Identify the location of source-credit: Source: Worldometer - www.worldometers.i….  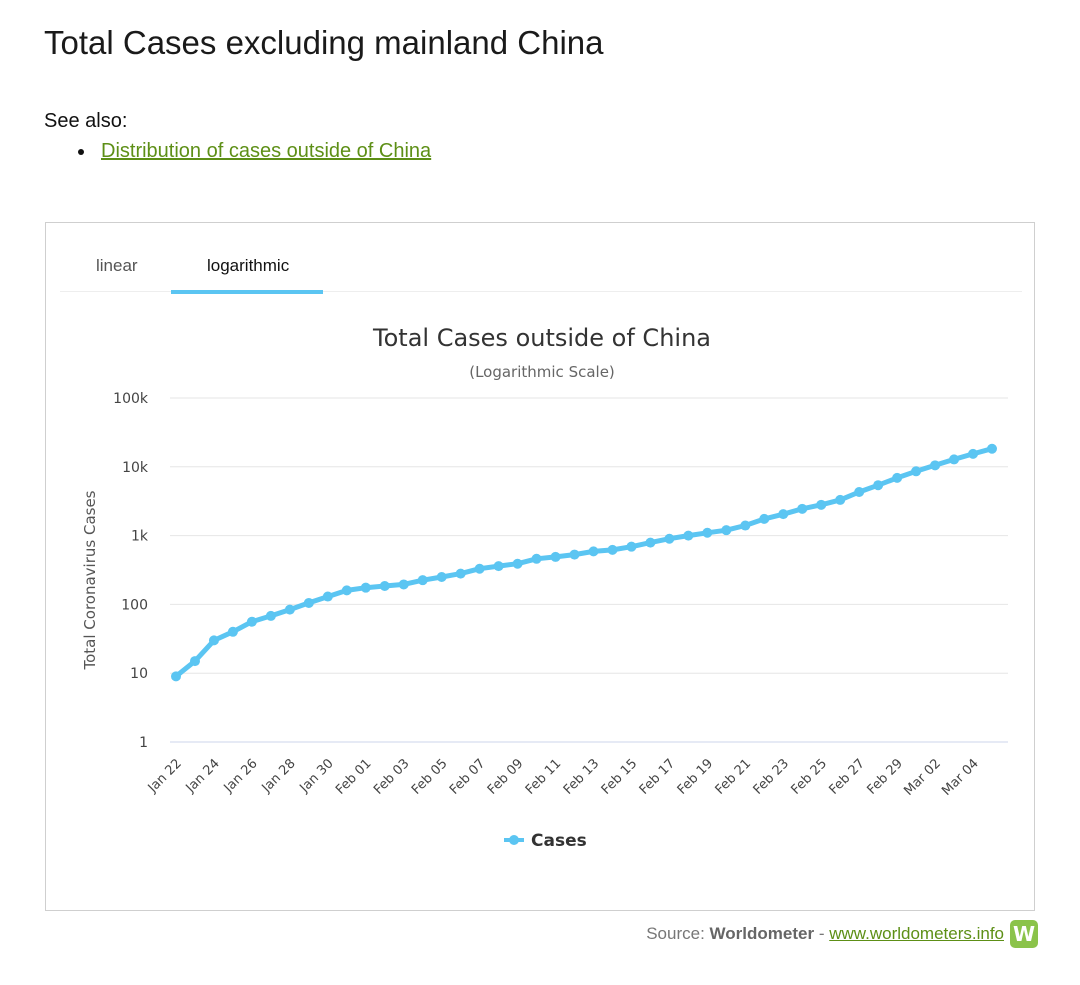
(825, 934).